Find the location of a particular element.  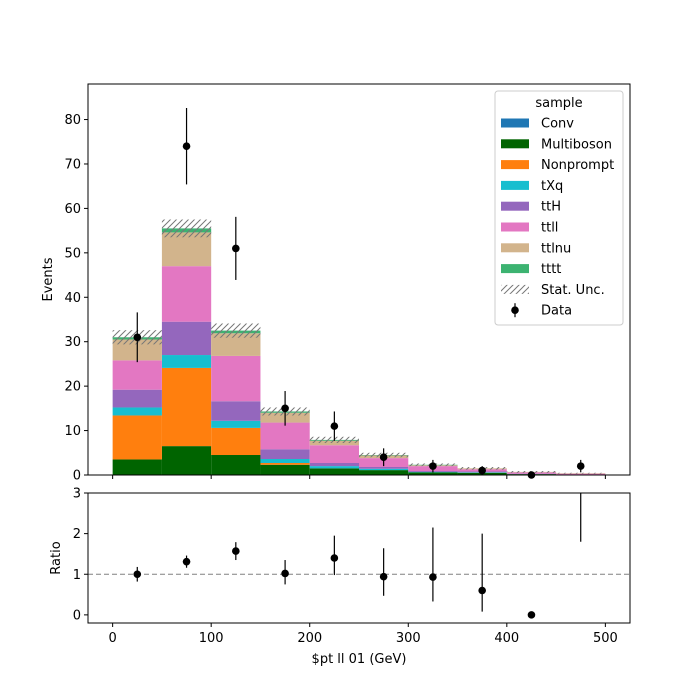

main-x-ticks is located at coordinates (359, 477).